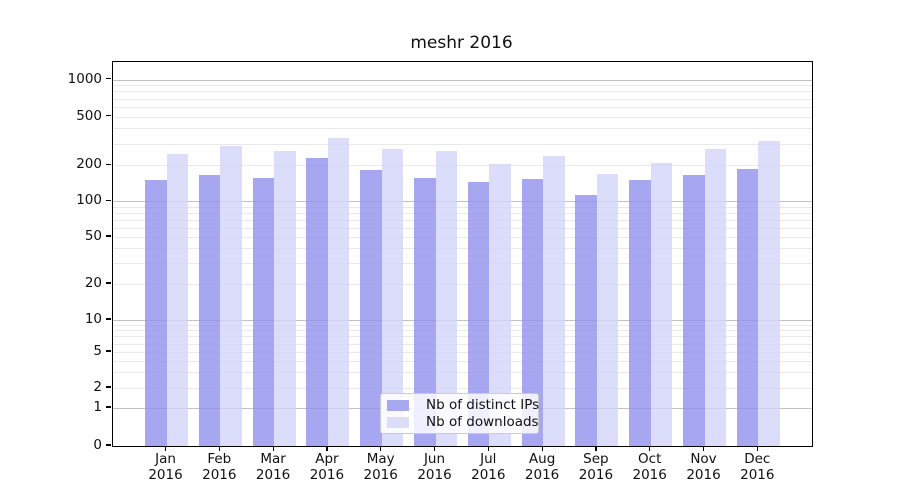 This screenshot has height=500, width=900. What do you see at coordinates (89, 200) in the screenshot?
I see `y-axis-tick-label-100: 100` at bounding box center [89, 200].